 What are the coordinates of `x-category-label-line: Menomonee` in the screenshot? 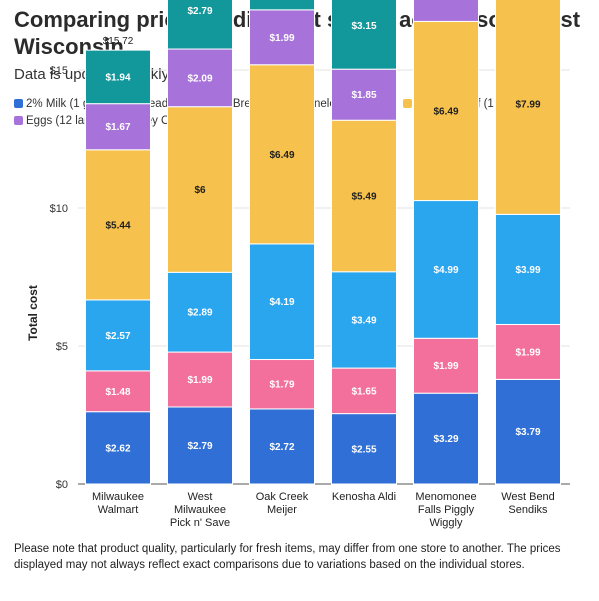 It's located at (445, 497).